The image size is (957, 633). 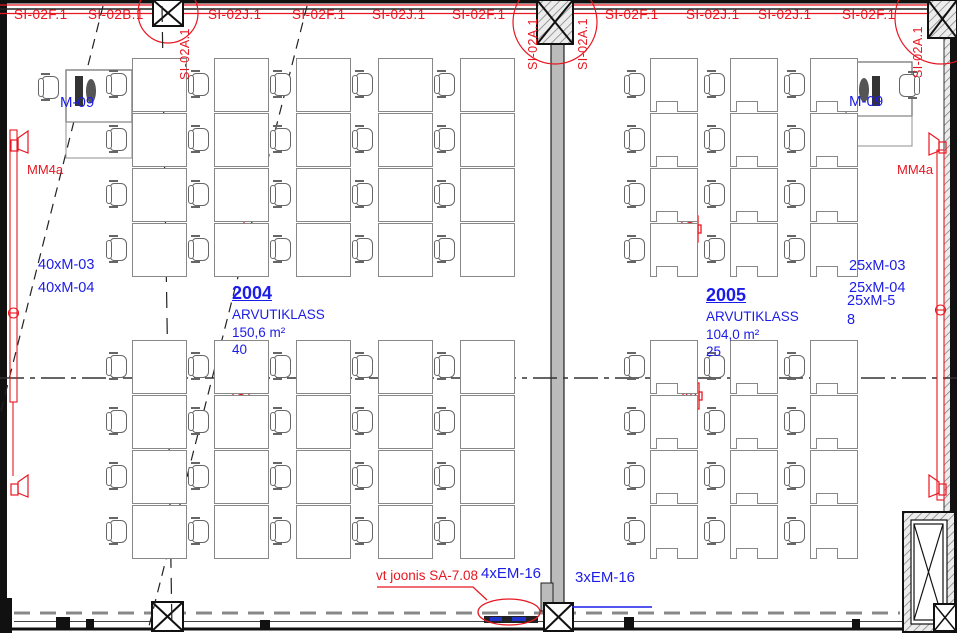 I want to click on em-label-left: 4xEM-16, so click(x=511, y=573).